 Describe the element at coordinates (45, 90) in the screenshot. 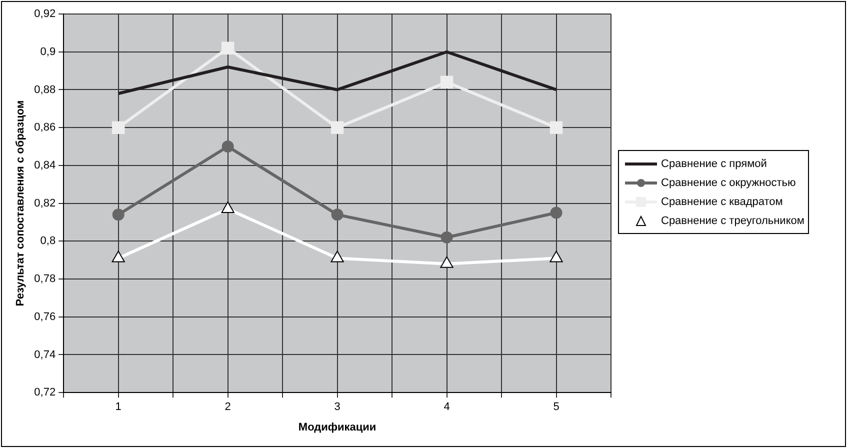

I see `y-tick-label: 0,88` at that location.